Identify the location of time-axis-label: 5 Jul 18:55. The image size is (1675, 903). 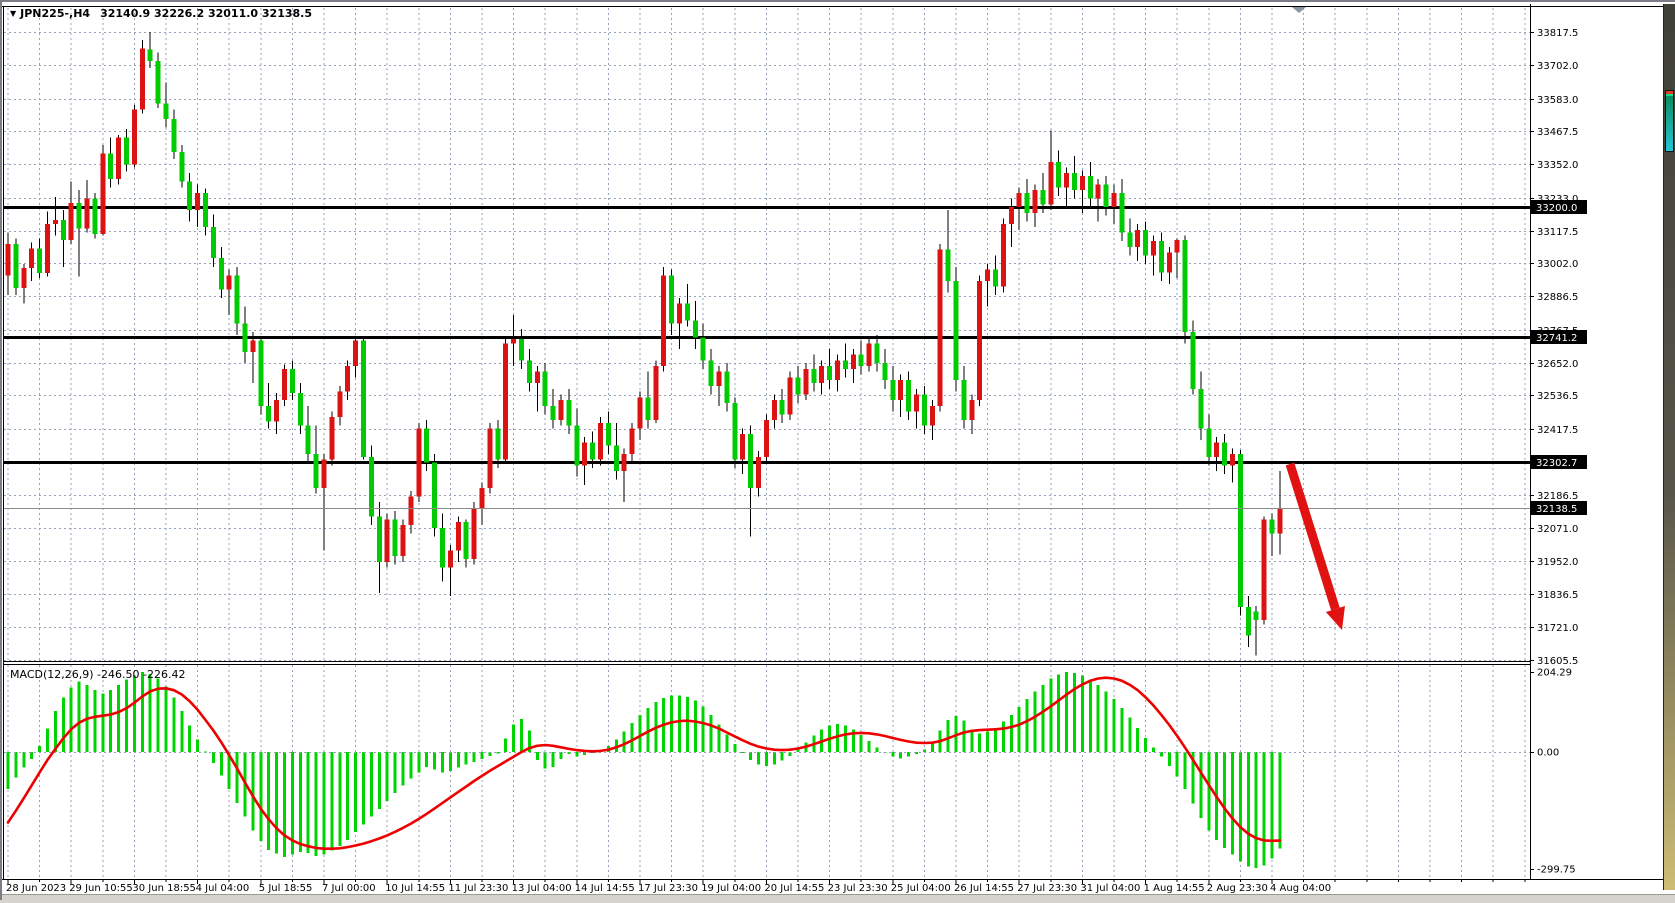
(286, 888).